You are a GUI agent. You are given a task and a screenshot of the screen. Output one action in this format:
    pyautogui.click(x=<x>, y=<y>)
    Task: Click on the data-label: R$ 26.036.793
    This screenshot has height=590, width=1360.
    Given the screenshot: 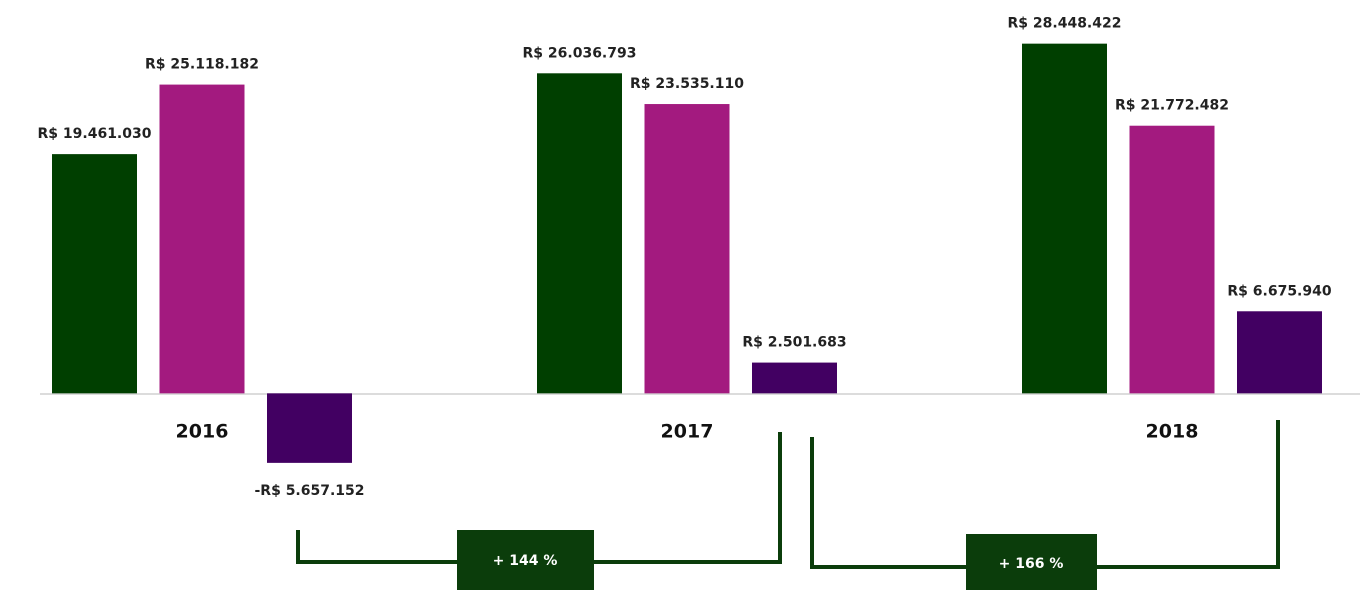 What is the action you would take?
    pyautogui.click(x=580, y=53)
    